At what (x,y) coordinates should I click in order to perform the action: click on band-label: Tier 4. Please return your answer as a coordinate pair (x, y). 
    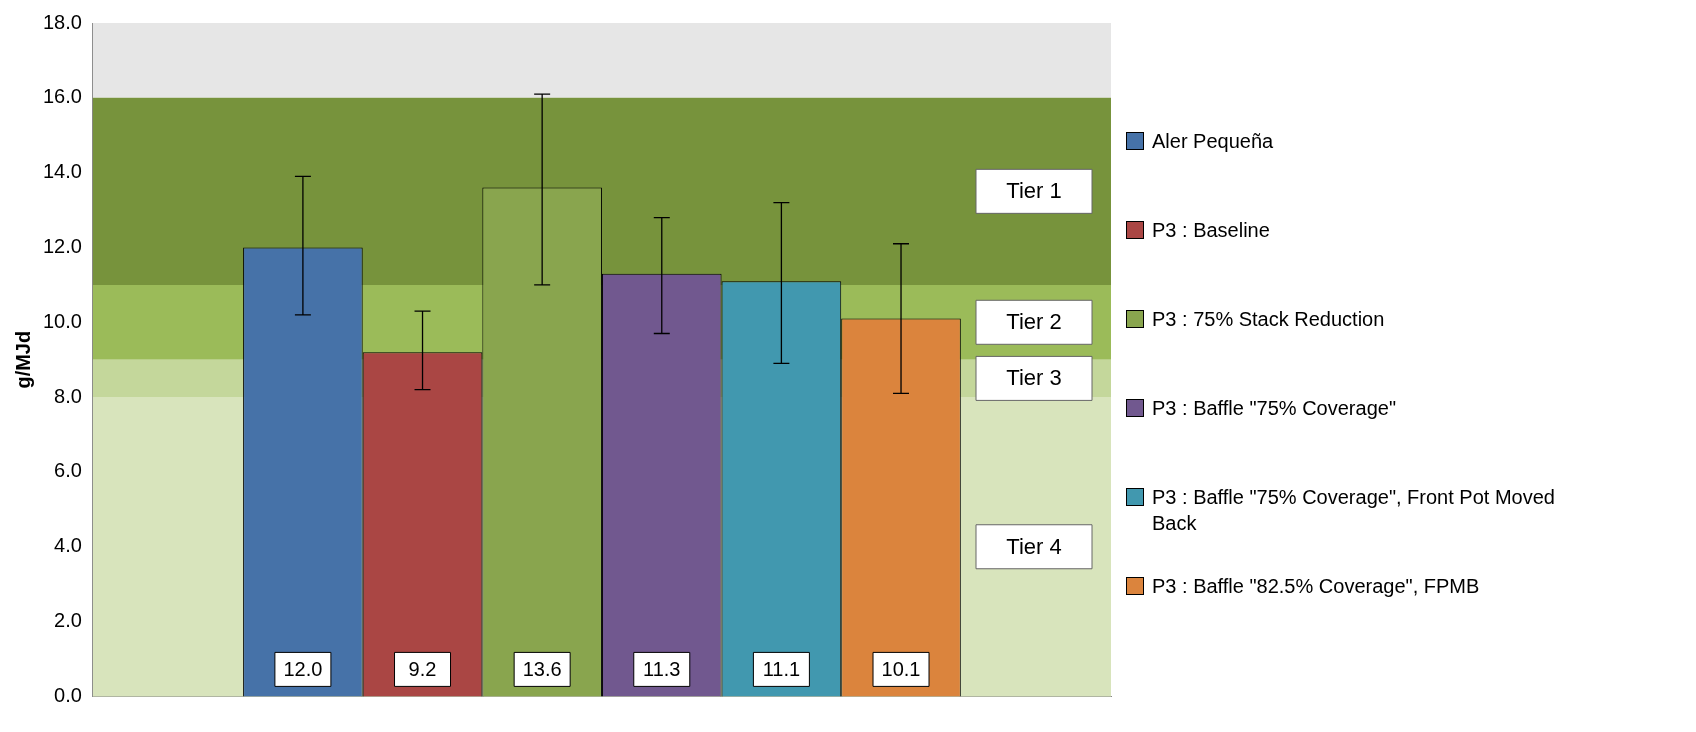
    Looking at the image, I should click on (1034, 546).